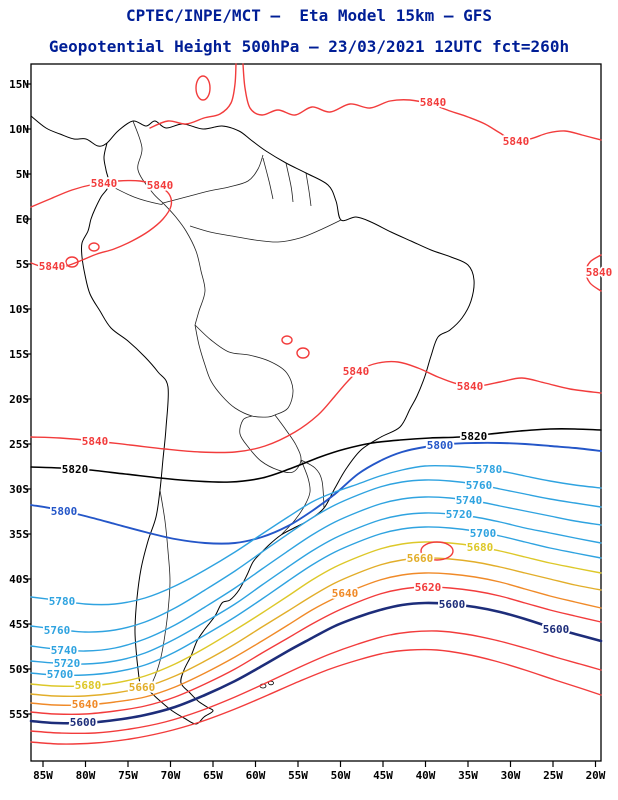 Image resolution: width=618 pixels, height=800 pixels. Describe the element at coordinates (19, 534) in the screenshot. I see `lat-tick-label: 35S` at that location.